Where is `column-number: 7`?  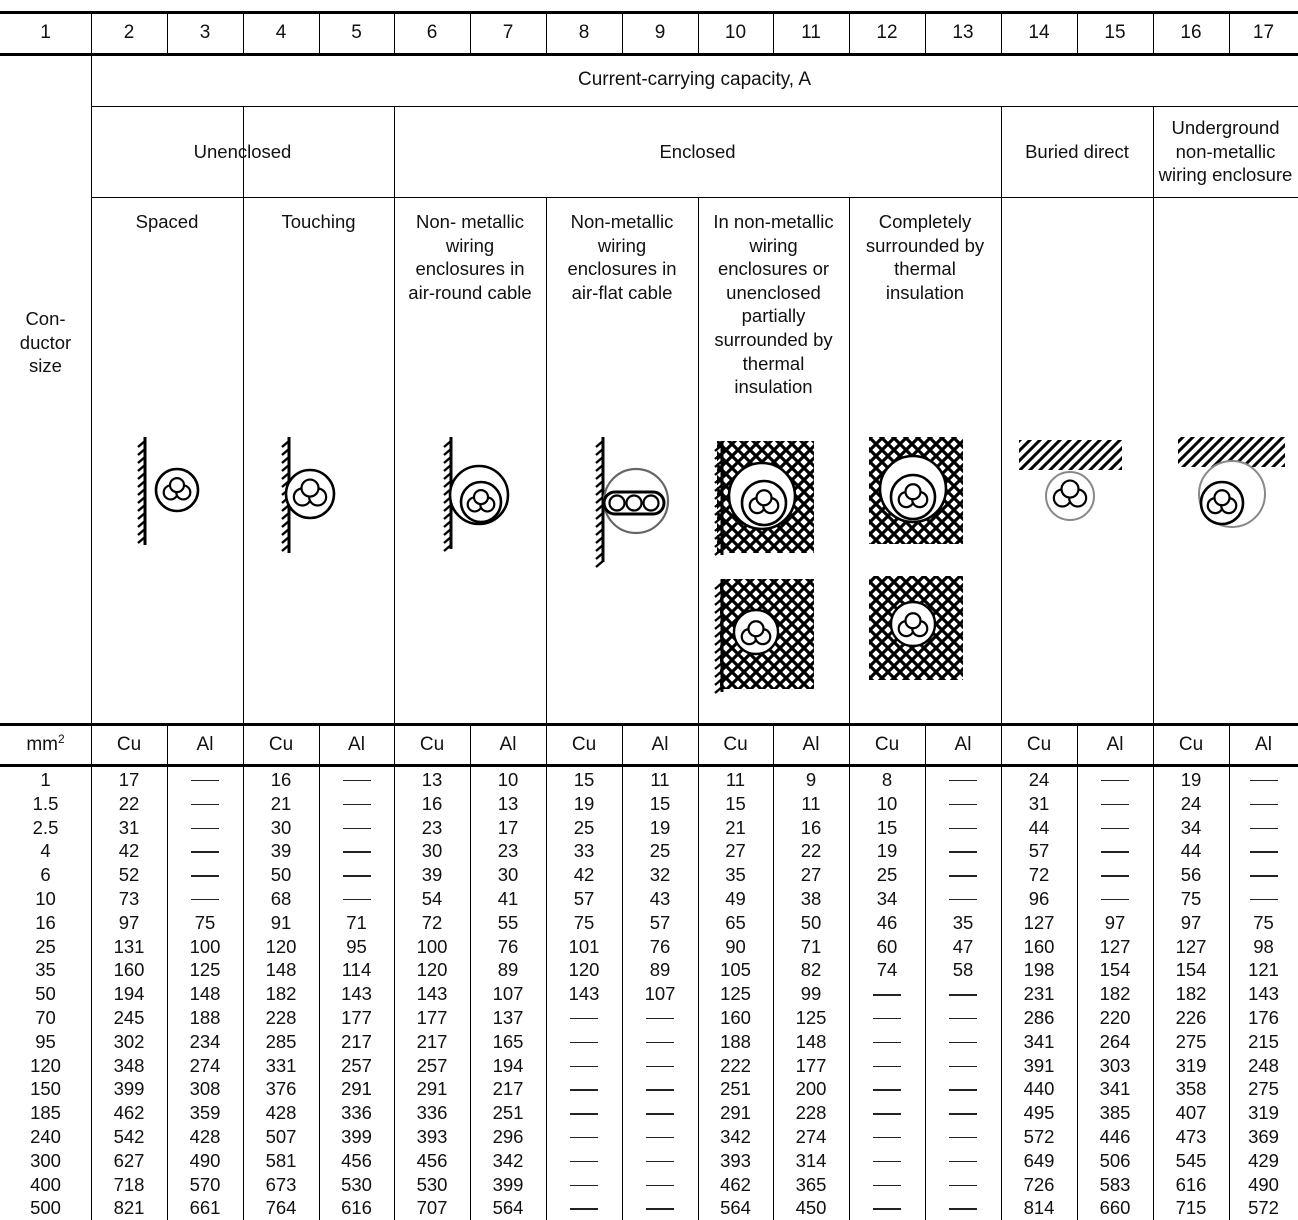 column-number: 7 is located at coordinates (508, 32).